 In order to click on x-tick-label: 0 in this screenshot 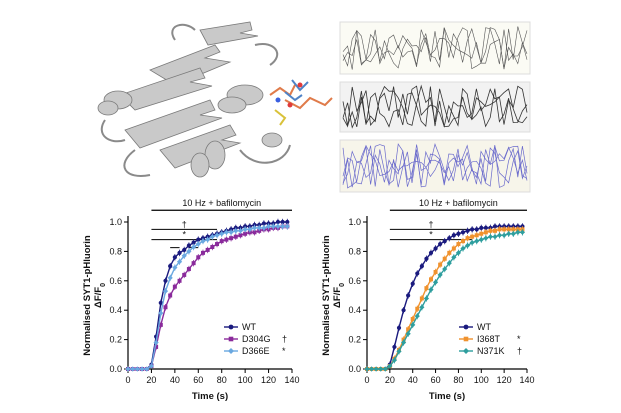, I will do `click(366, 380)`.